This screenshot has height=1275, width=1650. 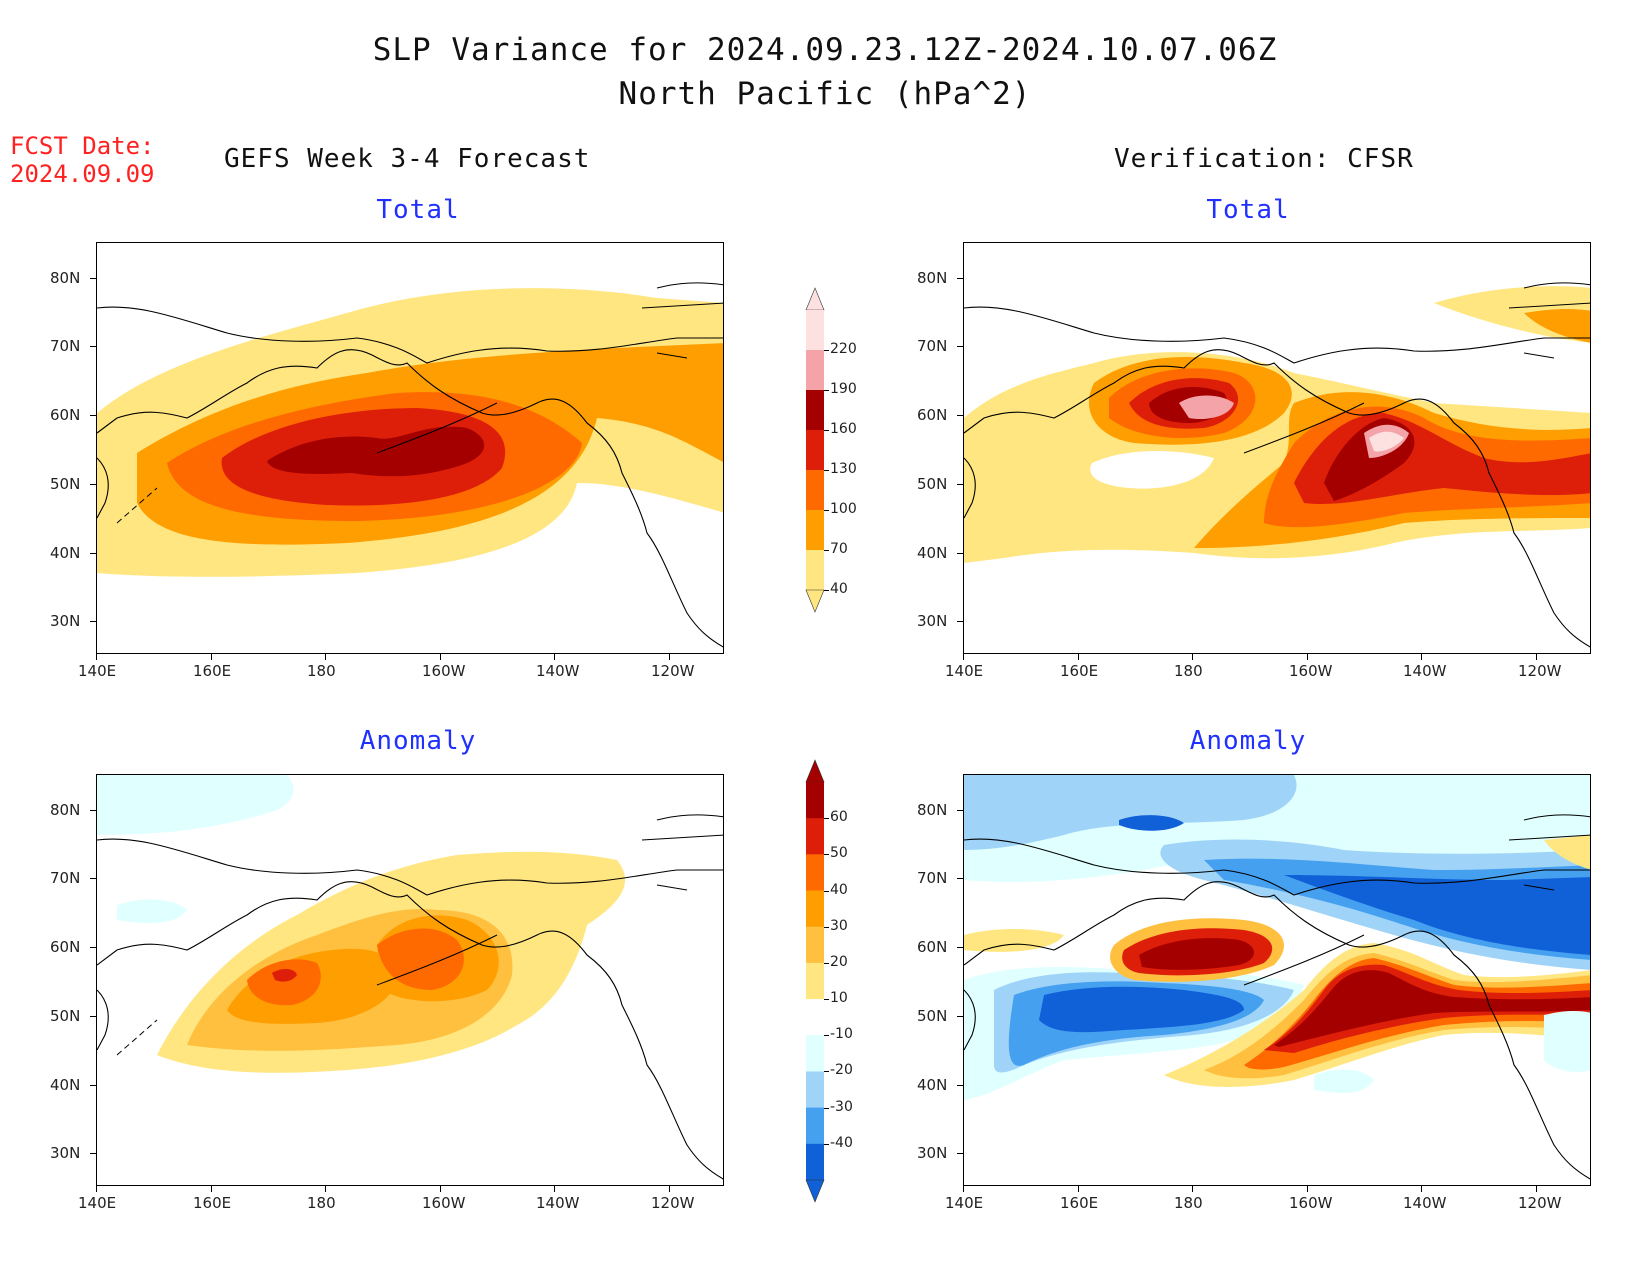 I want to click on colorbar-level-label: -20, so click(x=841, y=1070).